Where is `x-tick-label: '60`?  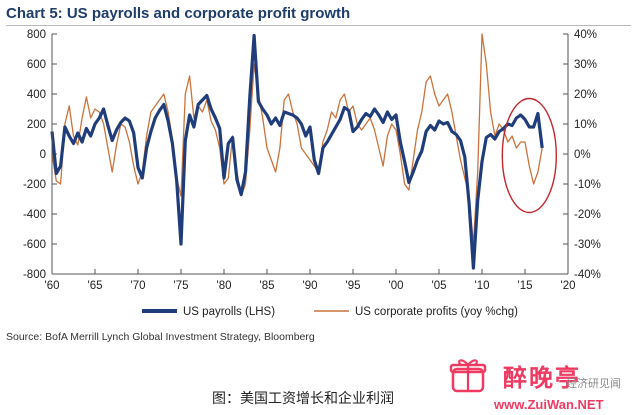 x-tick-label: '60 is located at coordinates (52, 286).